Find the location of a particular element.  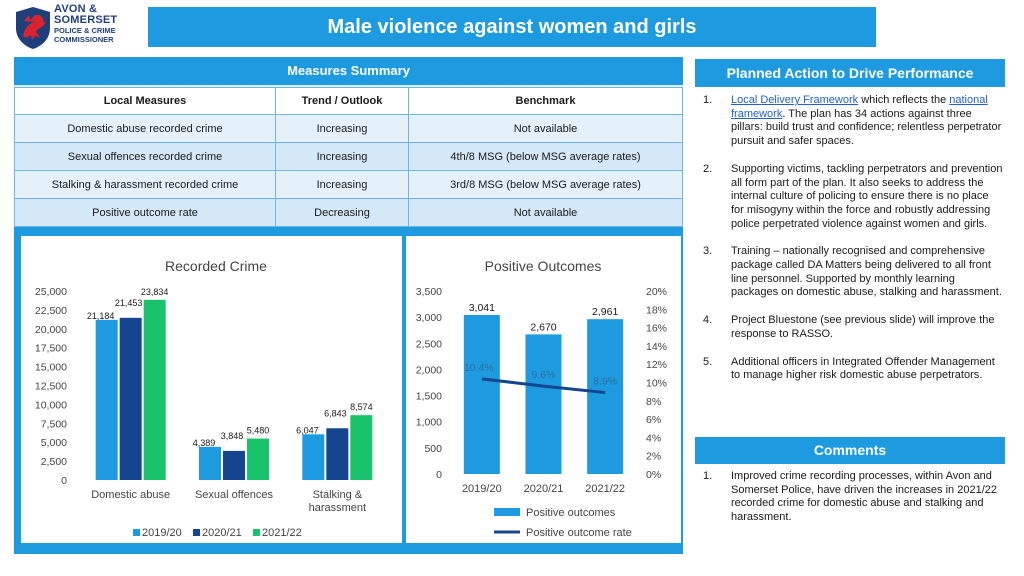

logo-line-4: COMMISSIONER is located at coordinates (84, 39).